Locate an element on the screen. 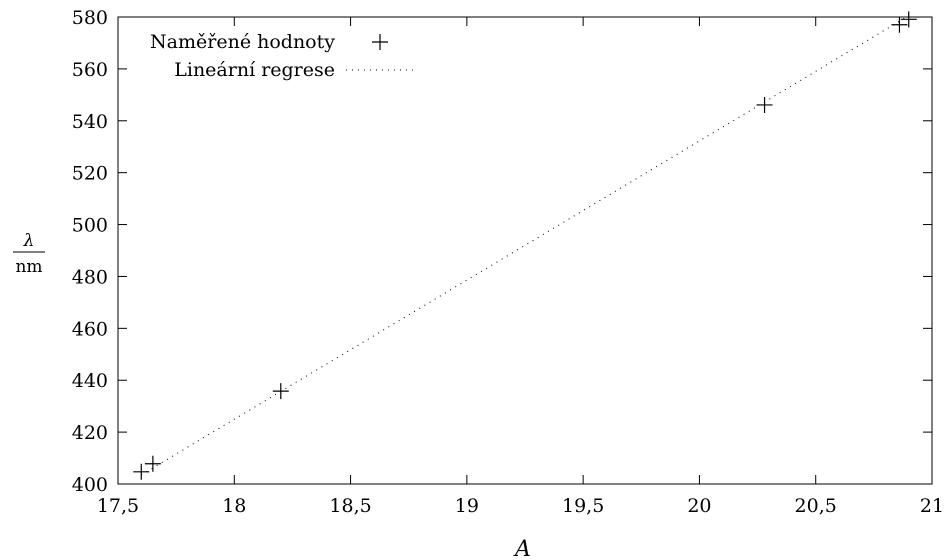  x-tick-label: 20 is located at coordinates (699, 506).